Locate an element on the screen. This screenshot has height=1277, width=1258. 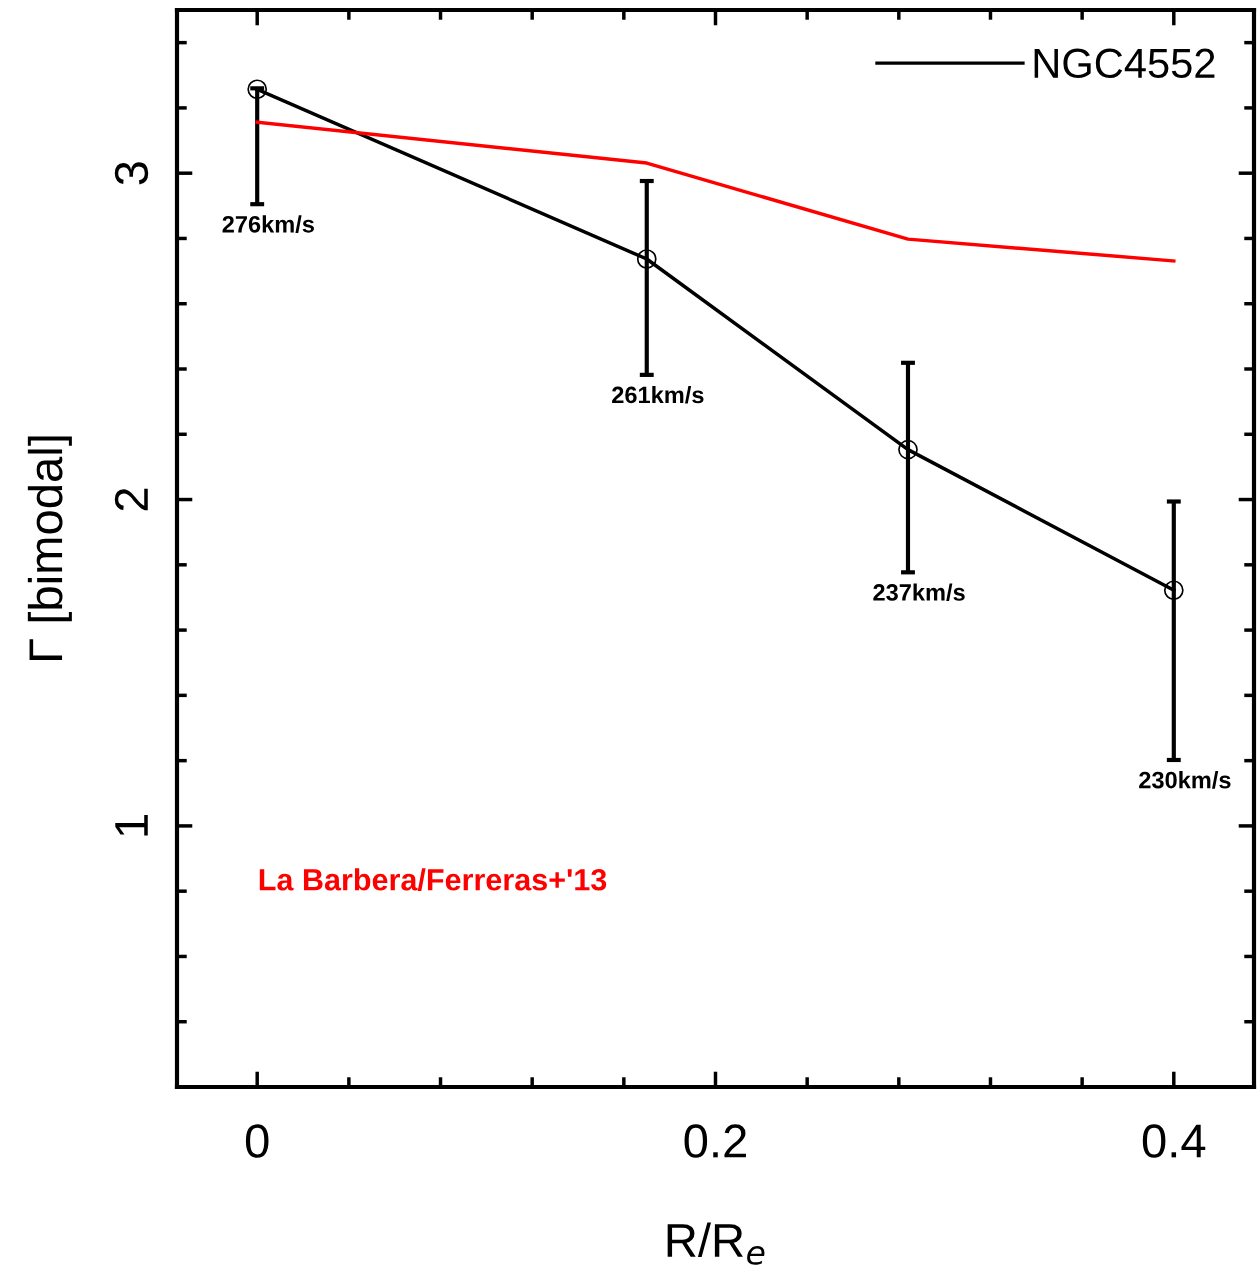
legend-label: NGC4552 is located at coordinates (1124, 63).